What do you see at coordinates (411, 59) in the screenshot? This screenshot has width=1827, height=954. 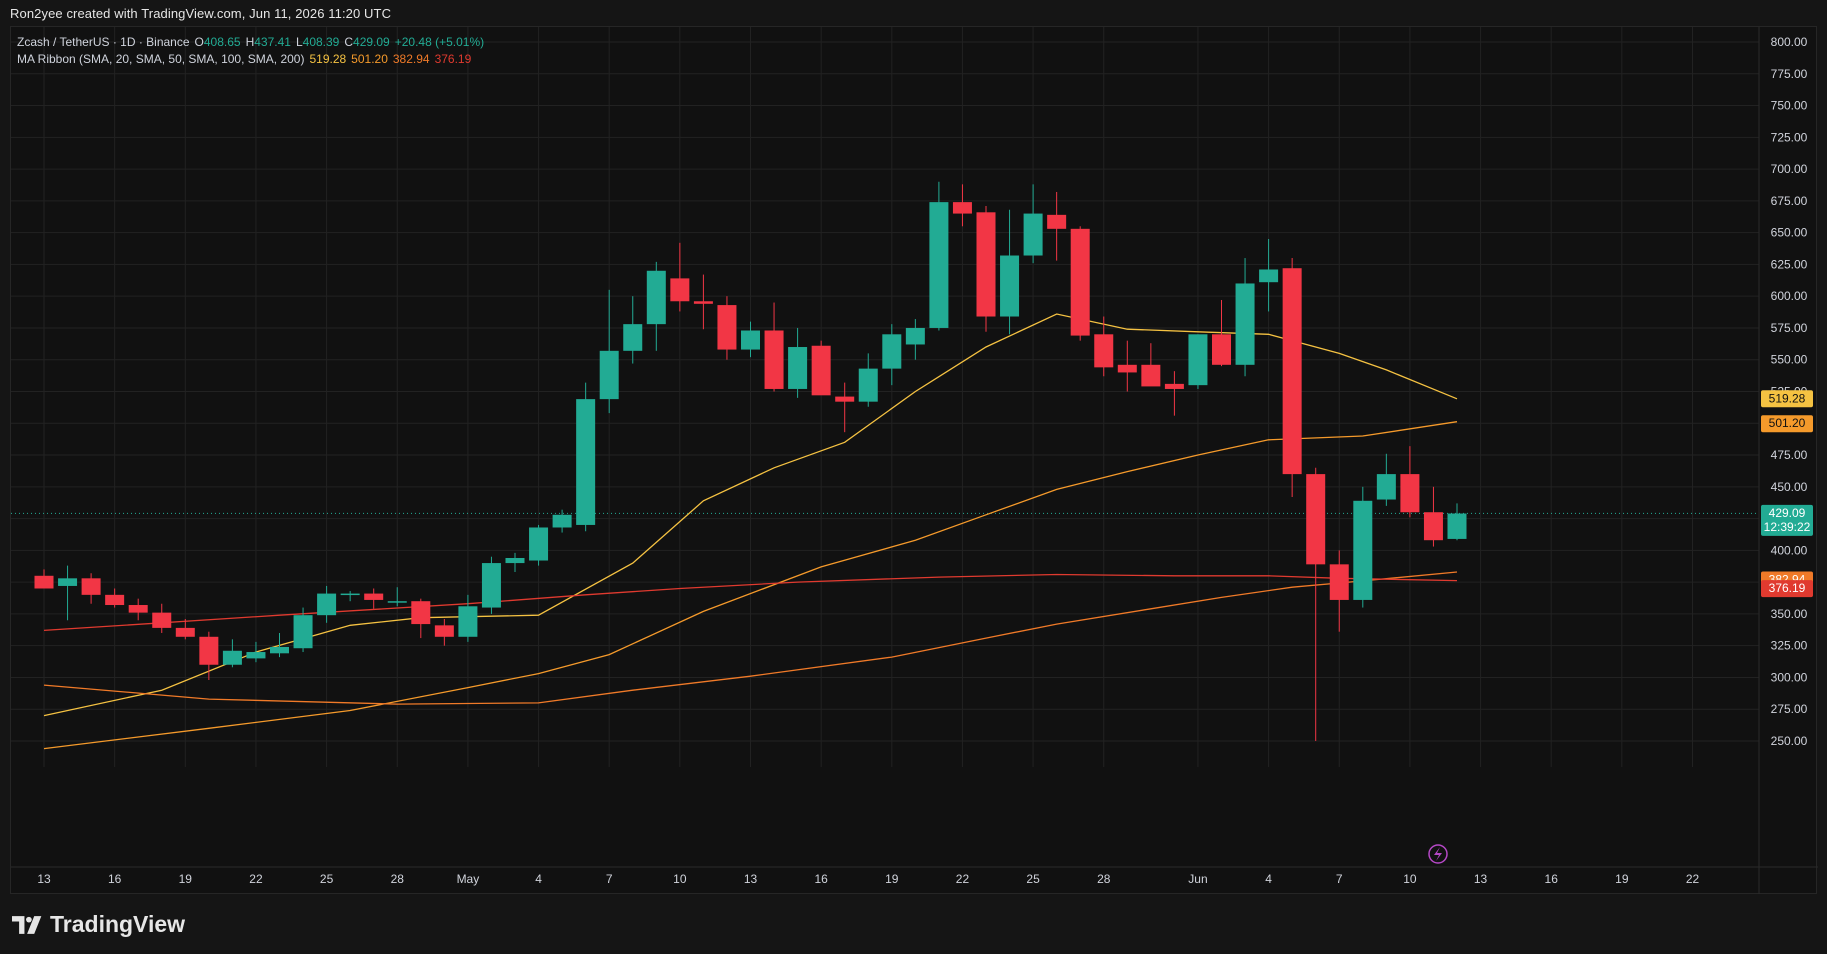 I see `ma100-value: 382.94` at bounding box center [411, 59].